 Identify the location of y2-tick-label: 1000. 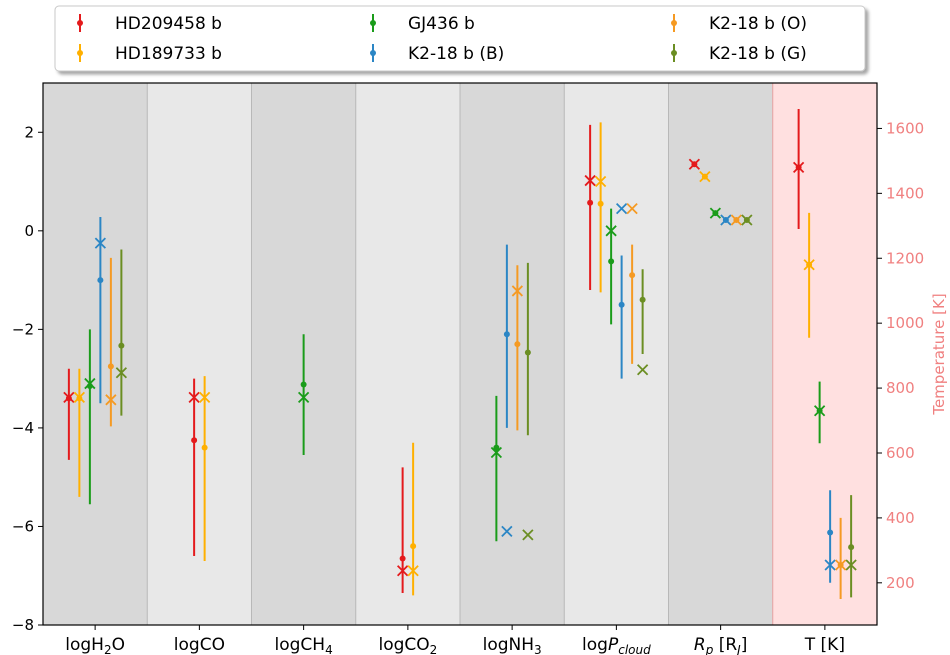
(905, 323).